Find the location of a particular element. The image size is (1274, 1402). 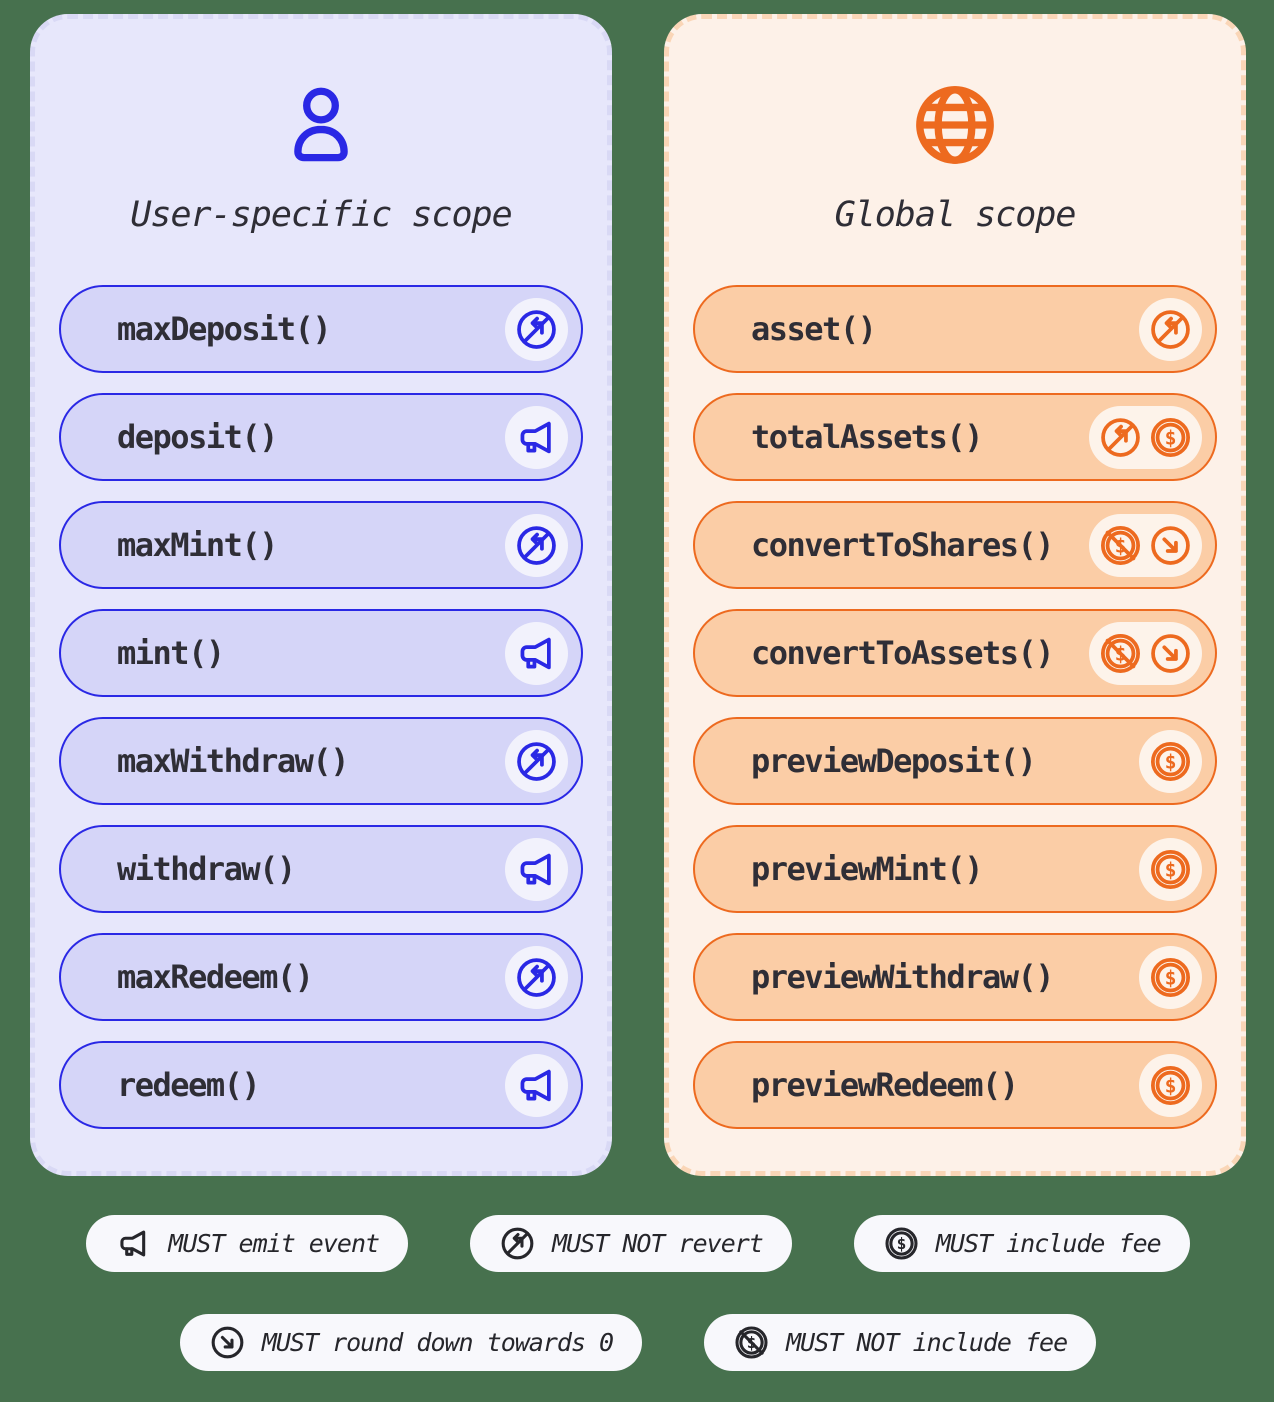

legend-pill-no-revert: MUST NOT revert is located at coordinates (631, 1243).